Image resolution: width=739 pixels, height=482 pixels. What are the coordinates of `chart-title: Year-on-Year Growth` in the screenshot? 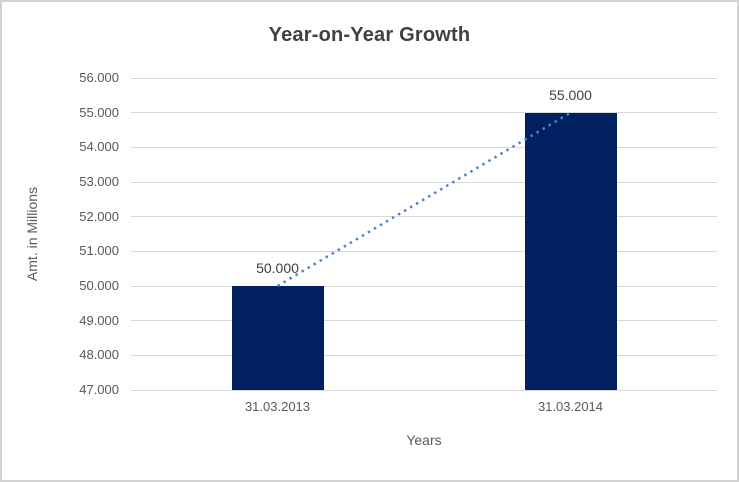 It's located at (369, 35).